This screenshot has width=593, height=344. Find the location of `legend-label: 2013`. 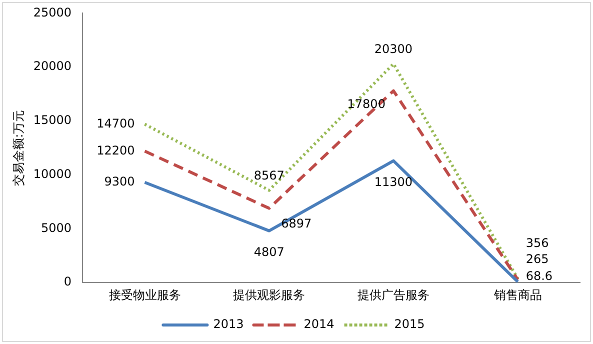

legend-label: 2013 is located at coordinates (228, 324).